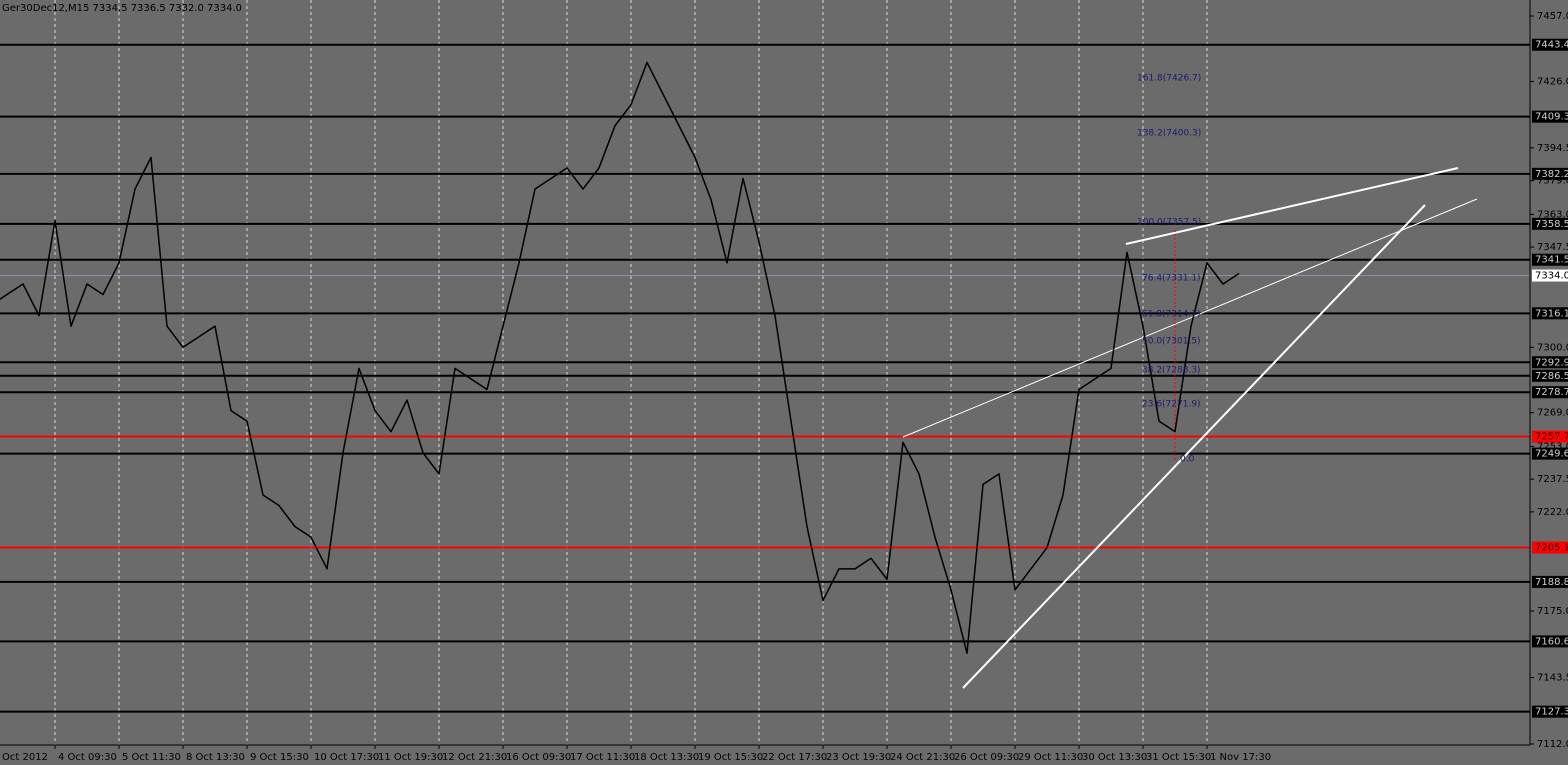 Image resolution: width=1568 pixels, height=765 pixels. Describe the element at coordinates (730, 757) in the screenshot. I see `x-tick-label: 19 Oct 15:30` at that location.